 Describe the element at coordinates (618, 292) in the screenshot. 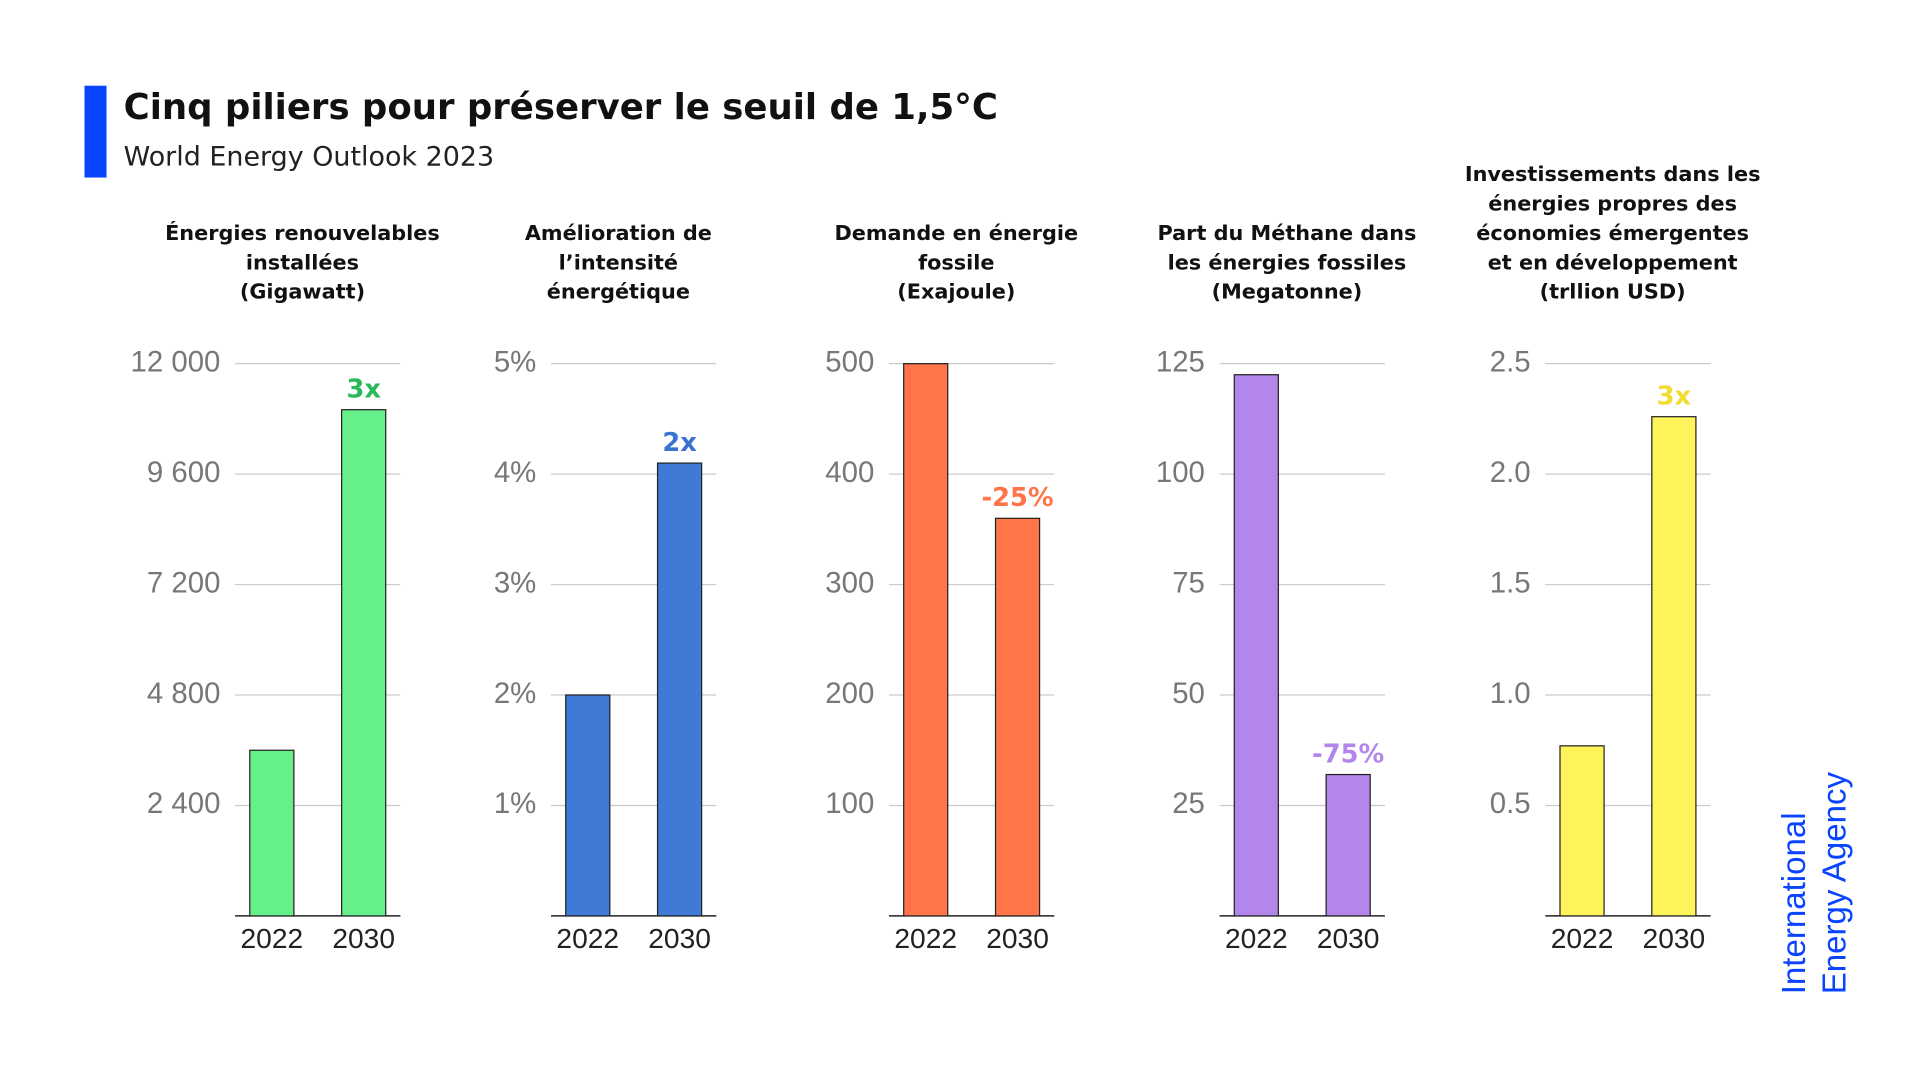

I see `chart-title: énergétique` at that location.